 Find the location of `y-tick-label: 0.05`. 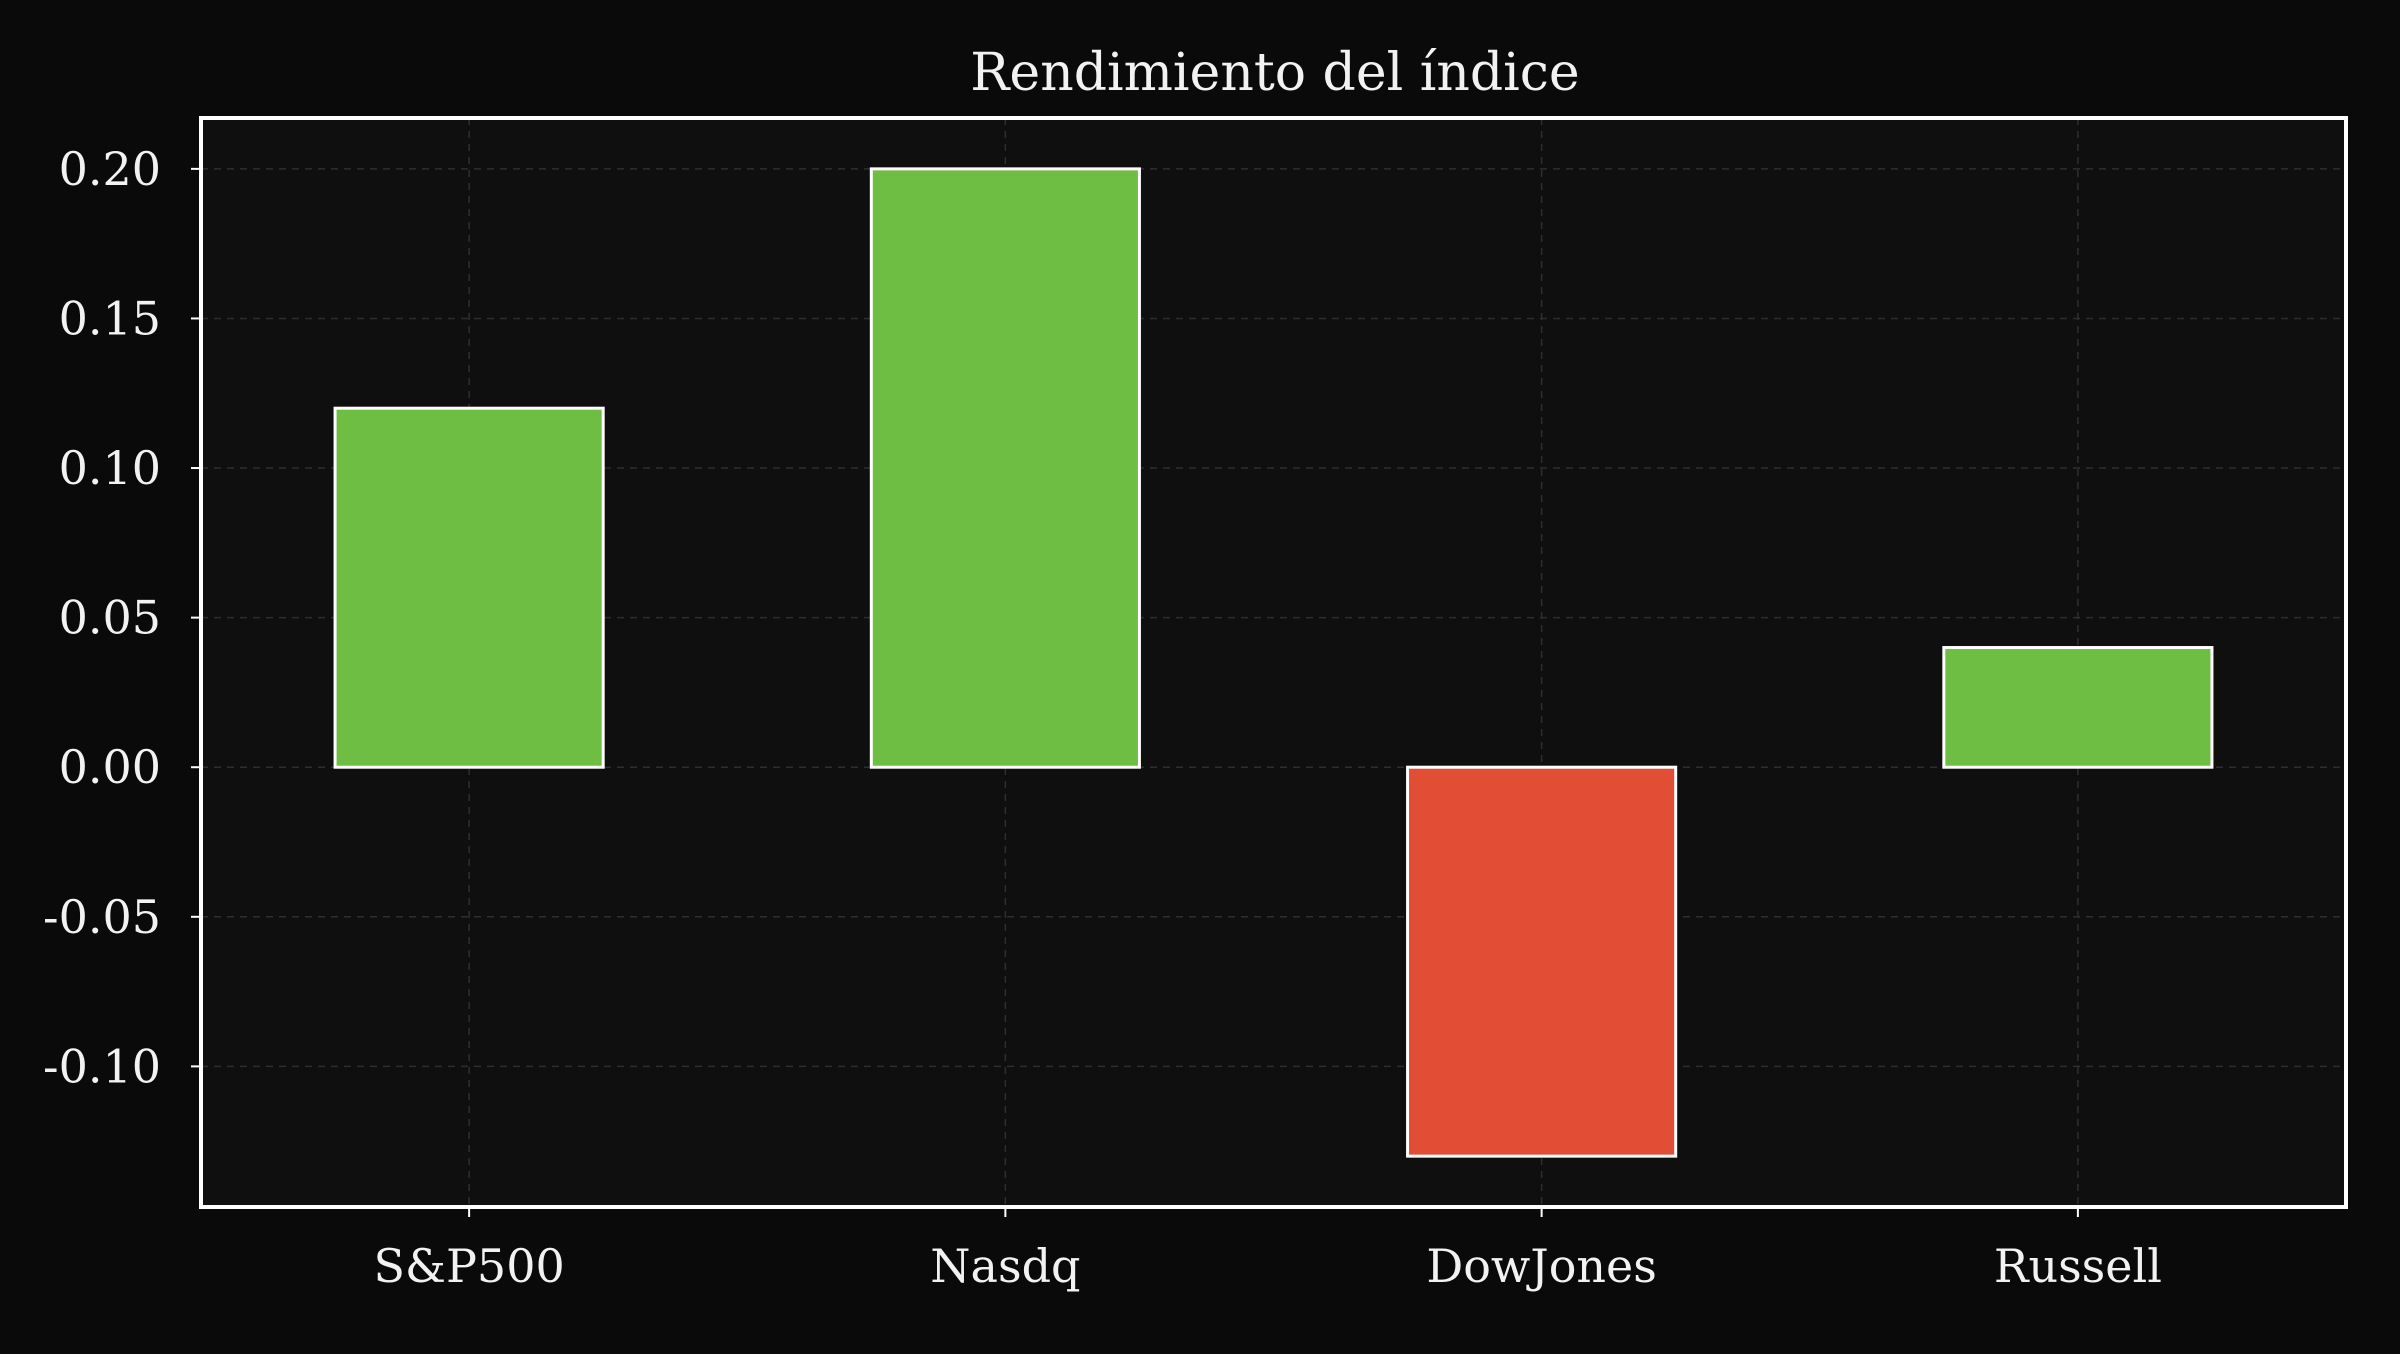

y-tick-label: 0.05 is located at coordinates (110, 618).